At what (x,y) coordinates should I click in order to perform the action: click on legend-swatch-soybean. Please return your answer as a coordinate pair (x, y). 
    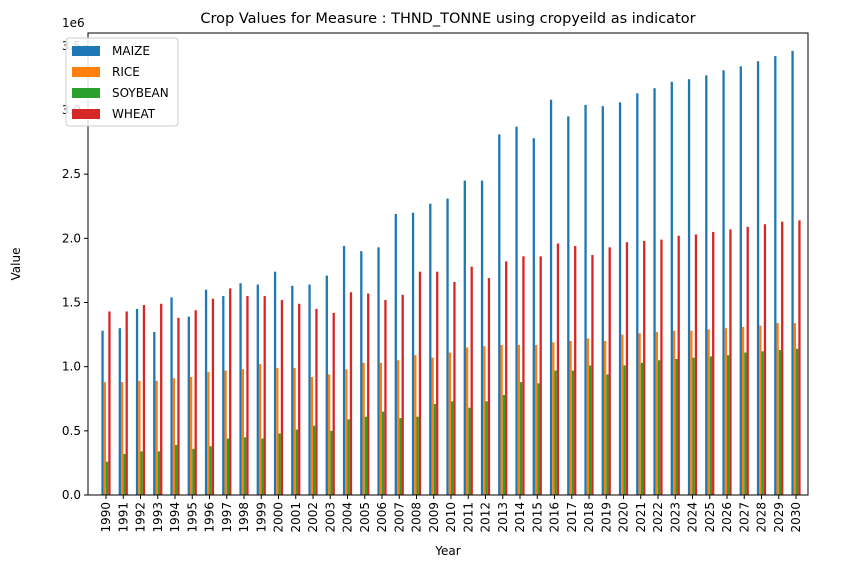
    Looking at the image, I should click on (86, 93).